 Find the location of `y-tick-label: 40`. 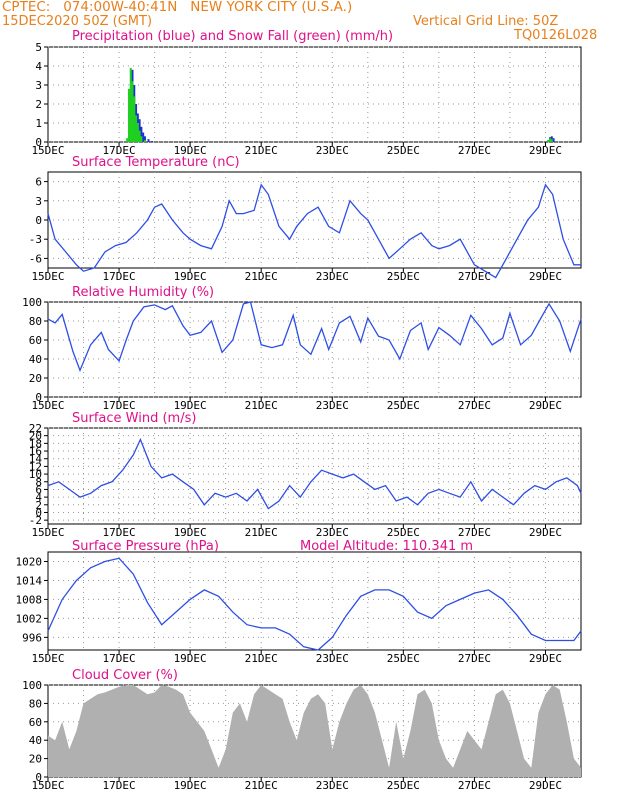

y-tick-label: 40 is located at coordinates (35, 359).